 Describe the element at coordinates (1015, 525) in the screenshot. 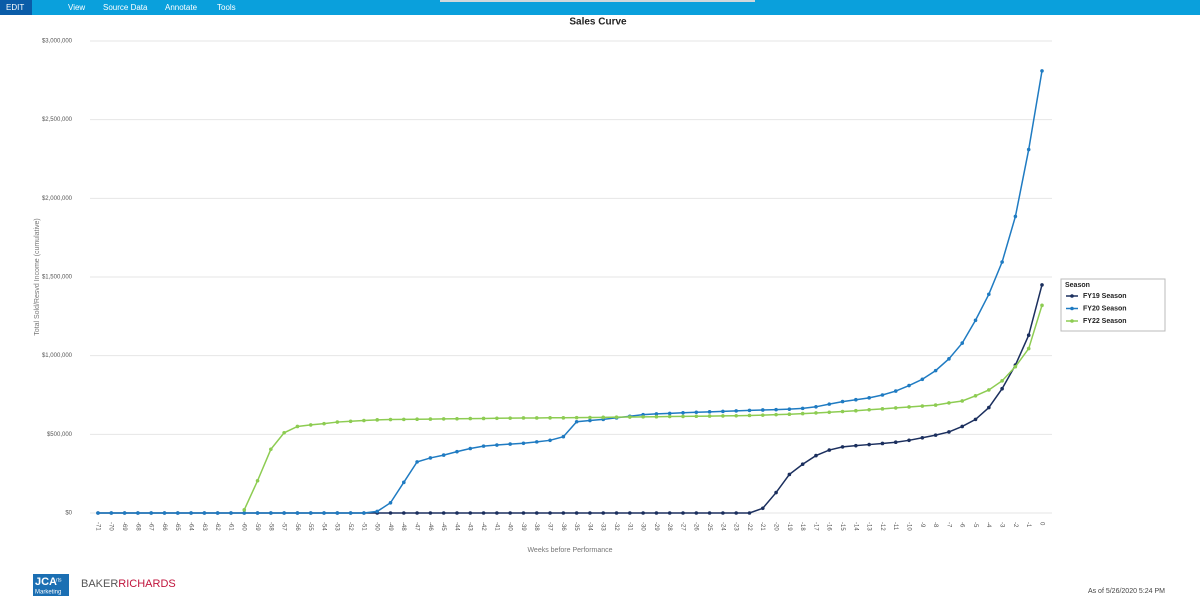

I see `x-tick-label: -2` at that location.